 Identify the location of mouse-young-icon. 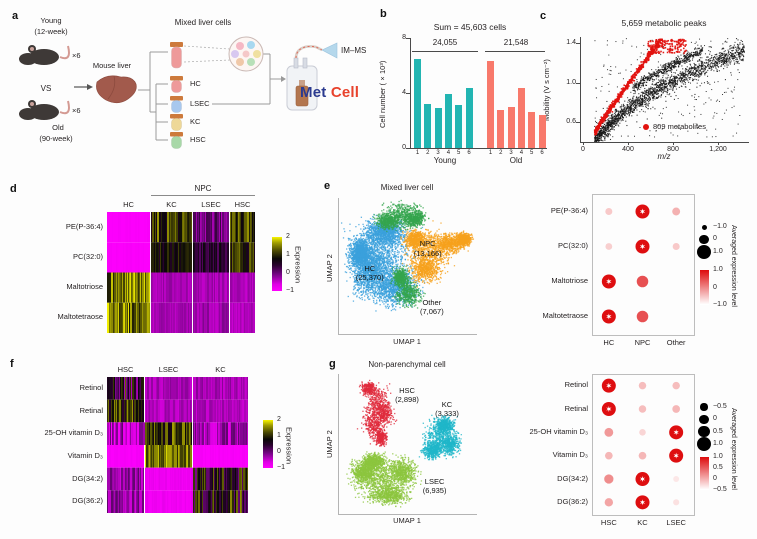
(44, 55).